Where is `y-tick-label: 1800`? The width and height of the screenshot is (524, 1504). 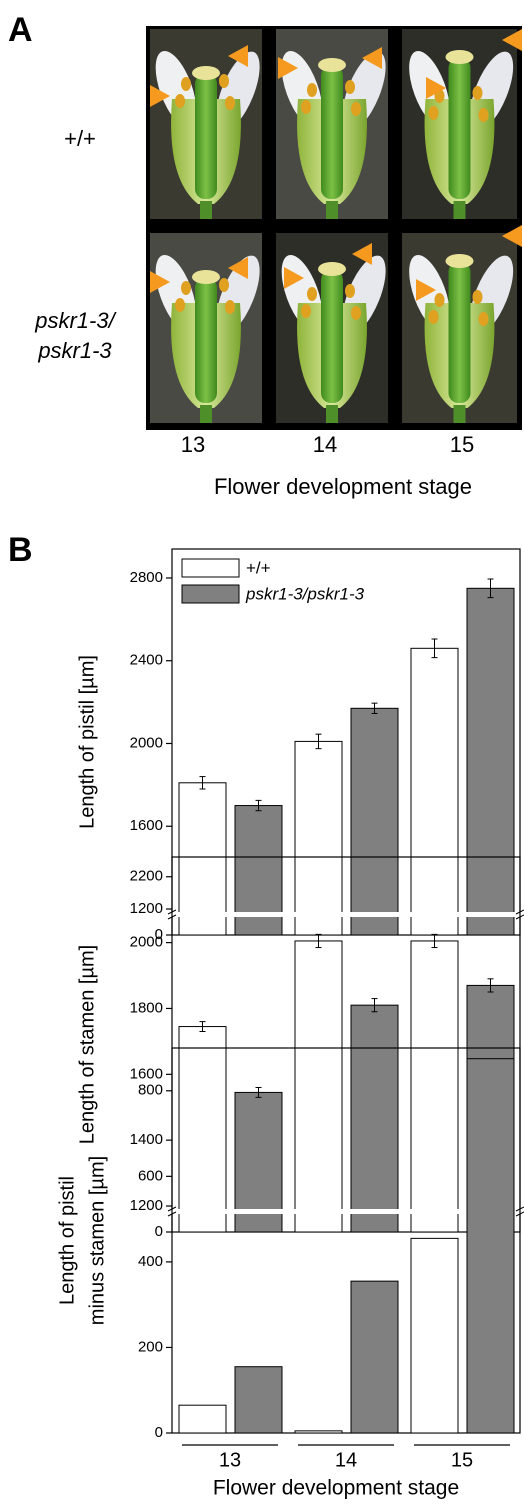 y-tick-label: 1800 is located at coordinates (146, 1007).